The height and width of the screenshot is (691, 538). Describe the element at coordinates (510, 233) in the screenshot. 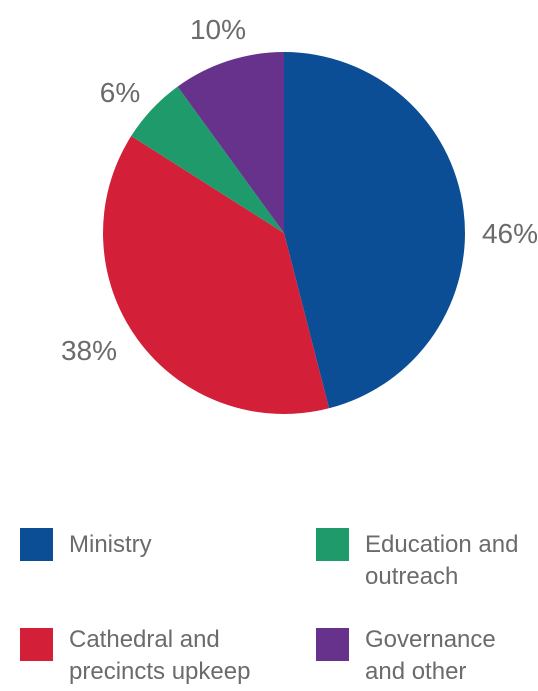

I see `pie-label-ministry: 46%` at that location.